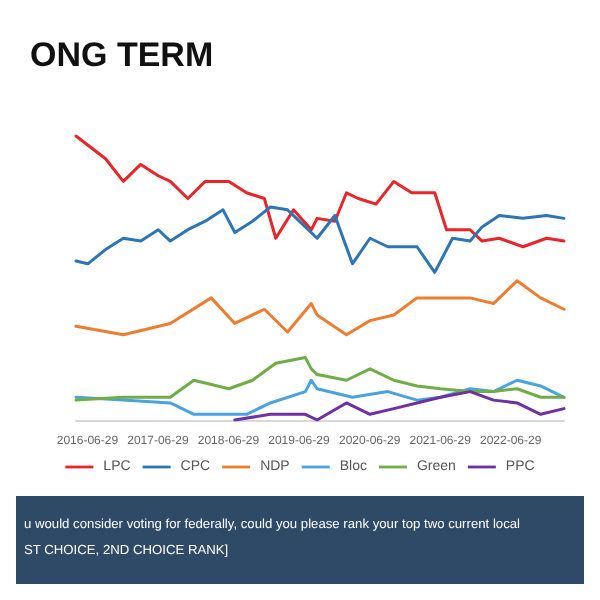  I want to click on chart-title: ONG TERM, so click(122, 55).